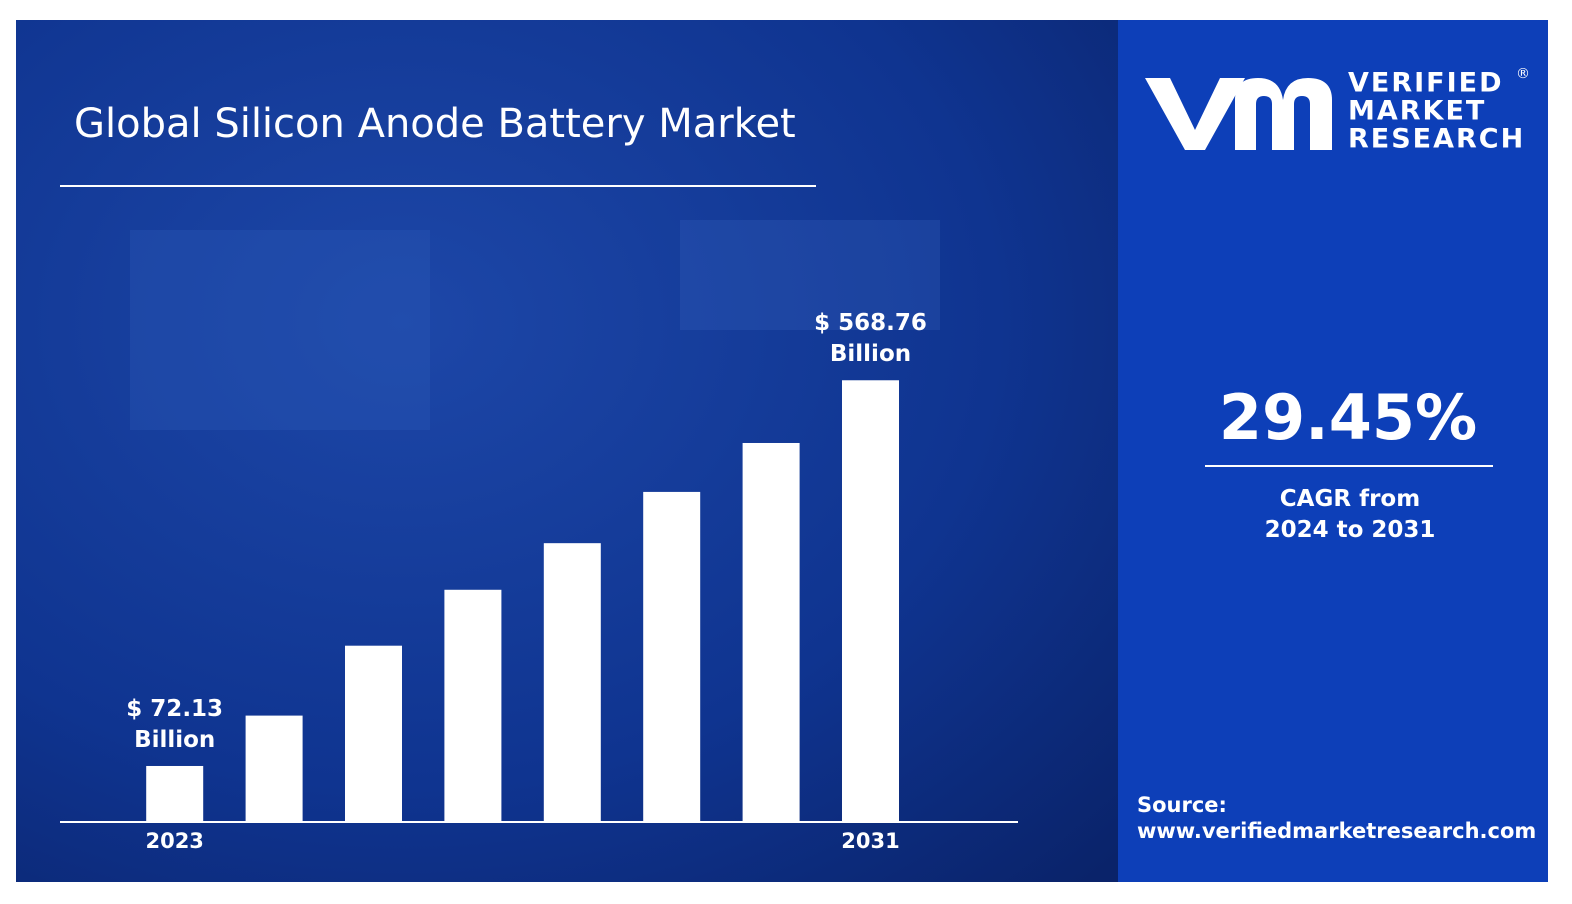 The width and height of the screenshot is (1572, 904). I want to click on brand-text: MARKET, so click(1417, 111).